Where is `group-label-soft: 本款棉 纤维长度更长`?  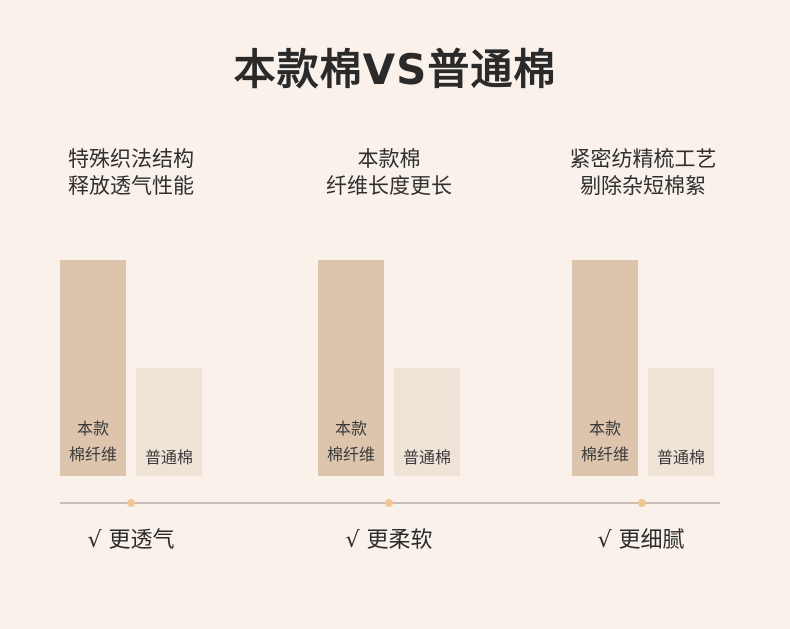
group-label-soft: 本款棉 纤维长度更长 is located at coordinates (389, 173).